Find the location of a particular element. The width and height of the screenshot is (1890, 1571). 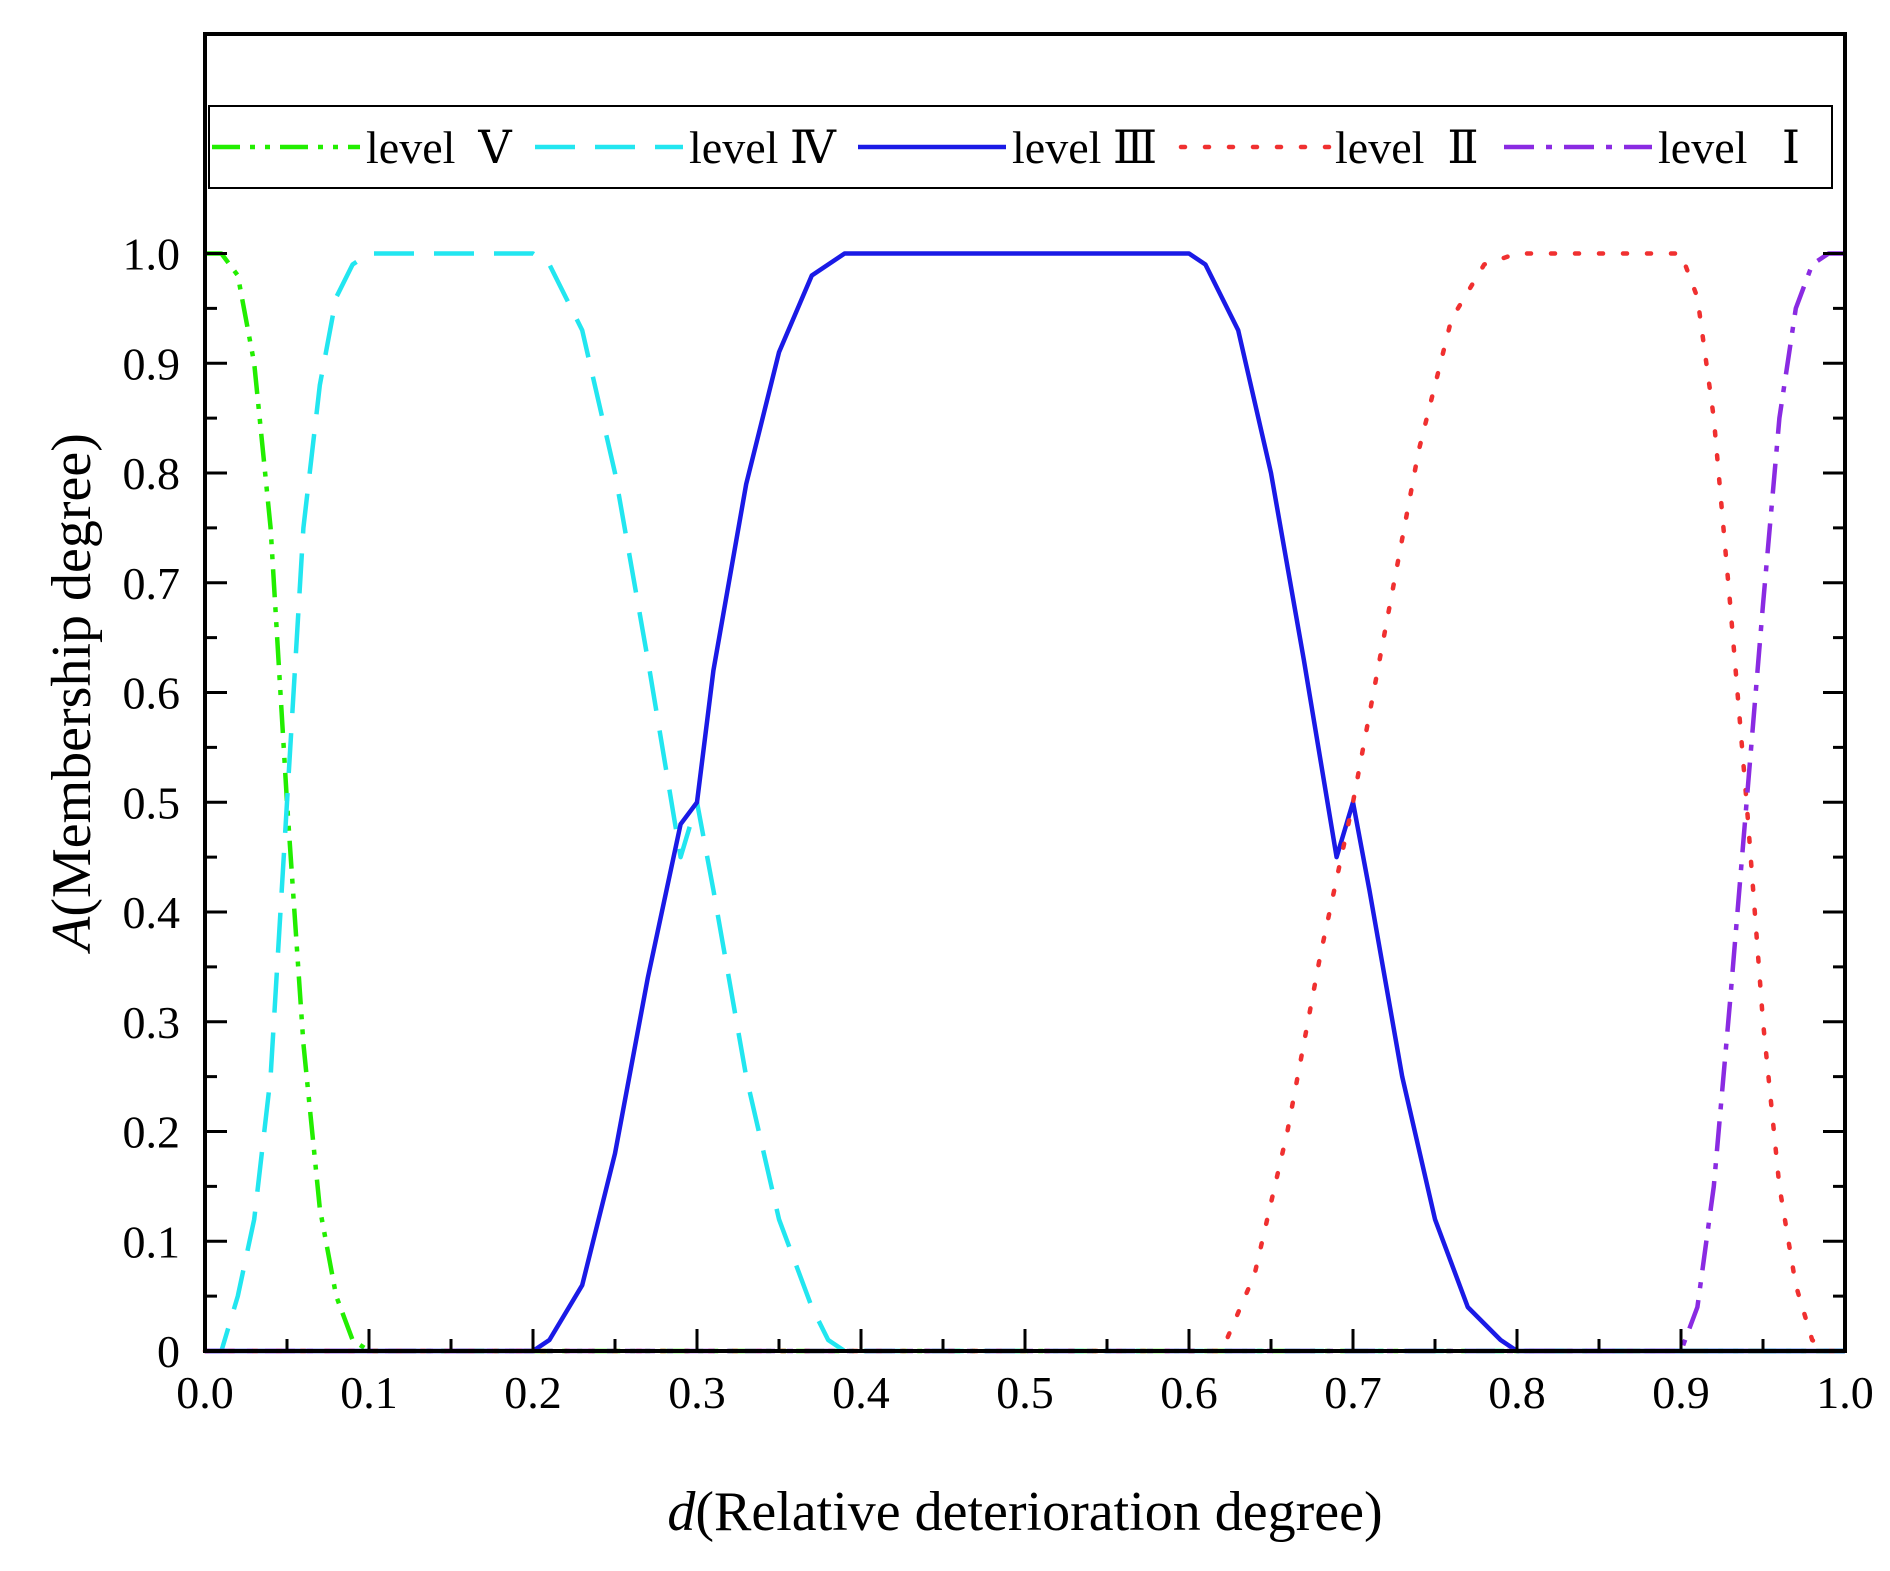

y-tick-labels: 0 0.1 0.2 0.3 0.4 0.5 0.6 0.7 0.8 0.9 1.0 is located at coordinates (152, 803).